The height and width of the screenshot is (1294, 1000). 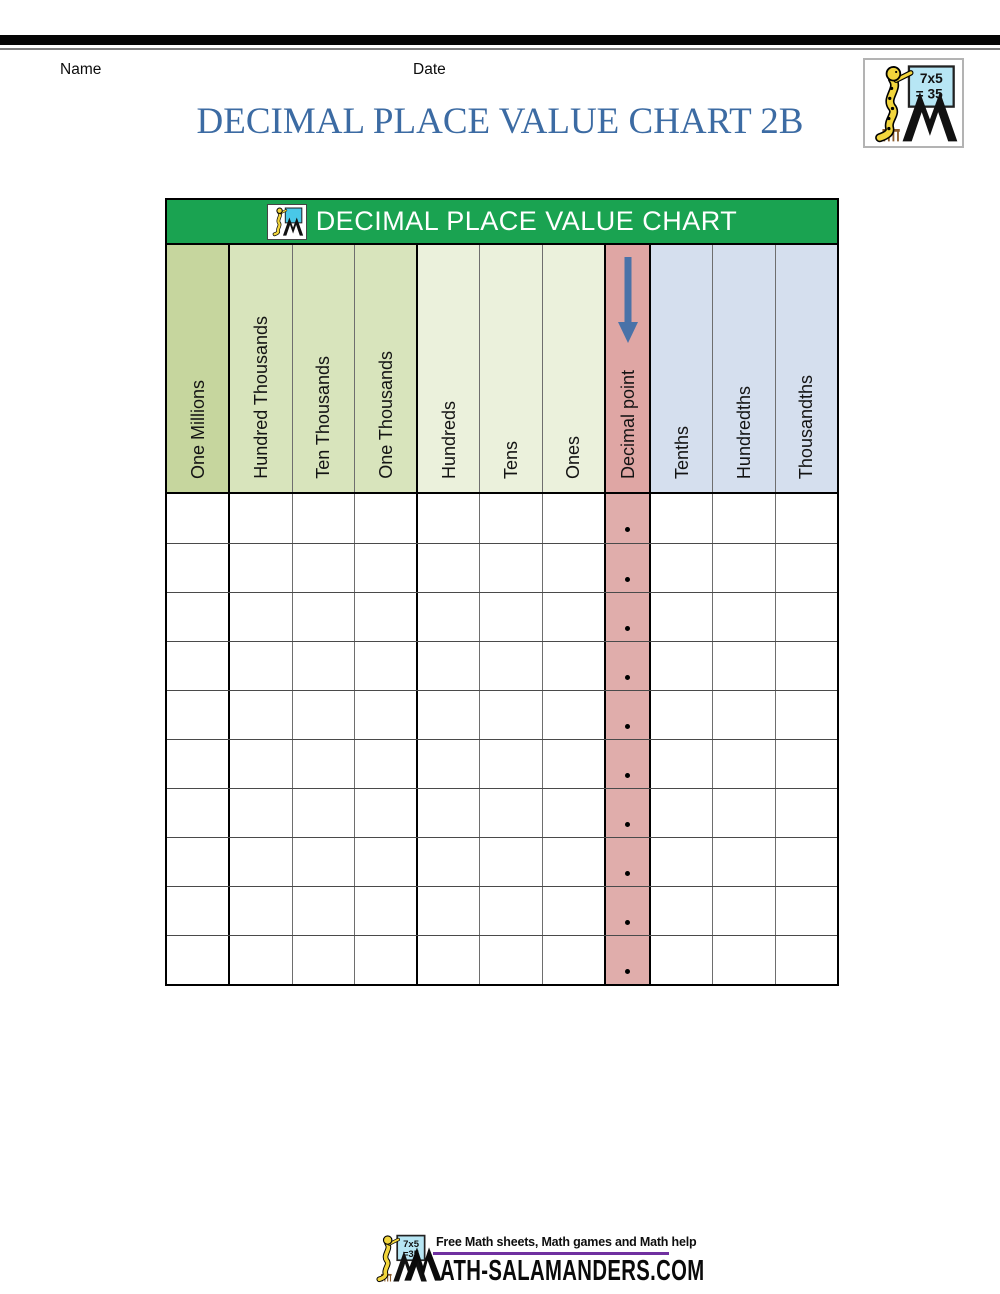 I want to click on column-header-thousandths: Thousandths, so click(x=805, y=368).